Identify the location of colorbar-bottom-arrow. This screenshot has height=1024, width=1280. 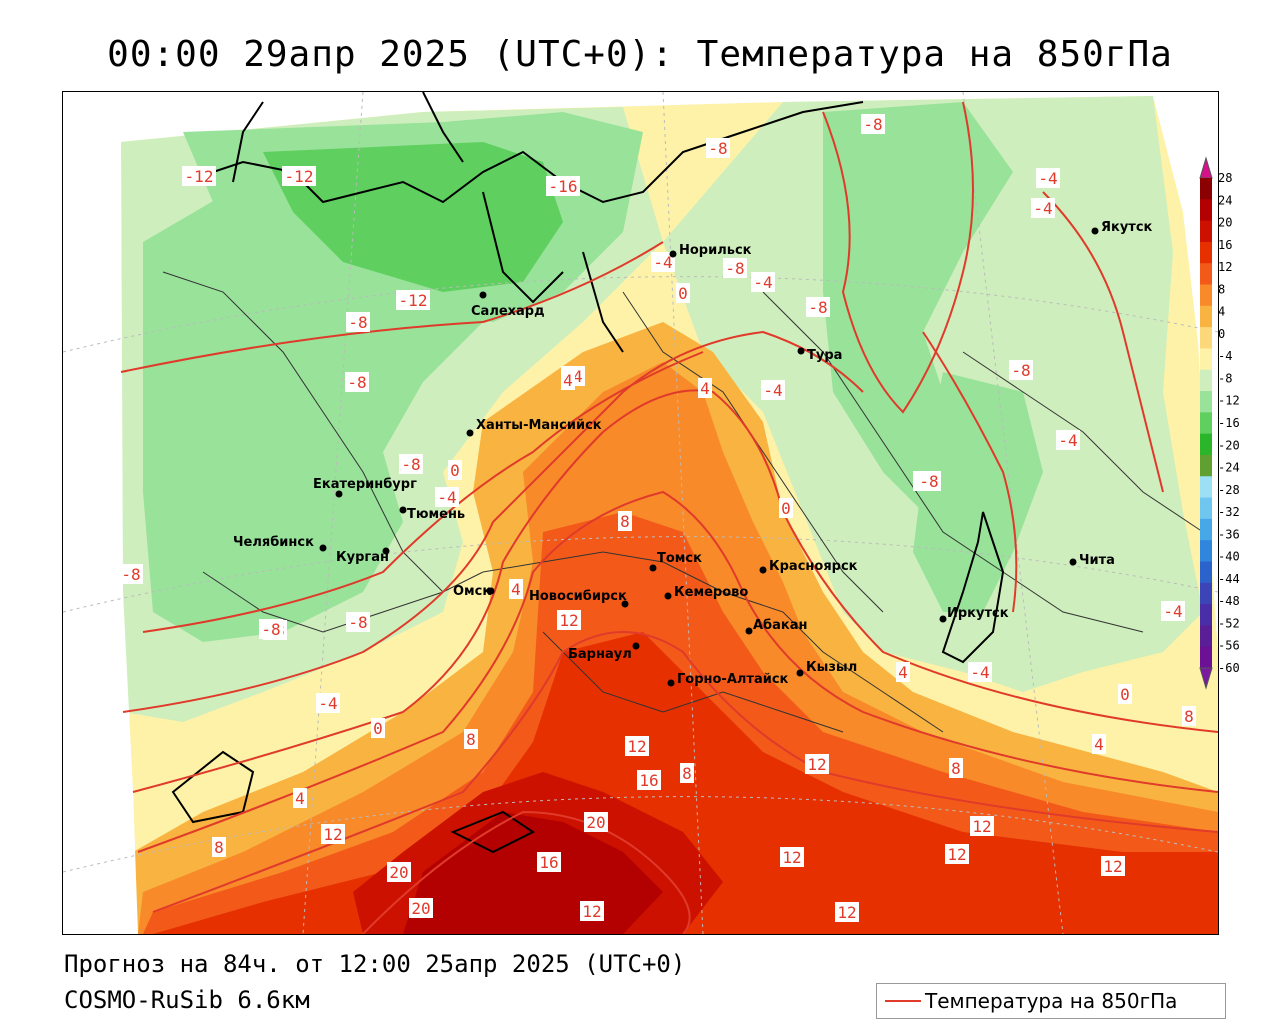
(1206, 678).